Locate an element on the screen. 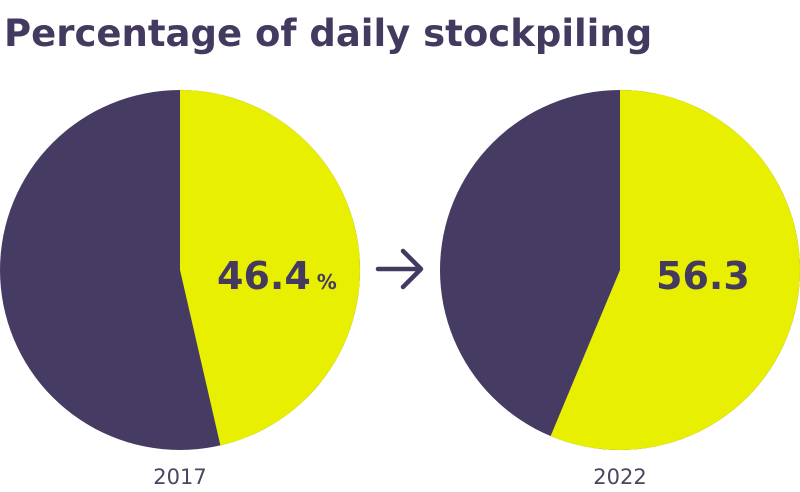  pie-2022-value: 56.3 is located at coordinates (703, 276).